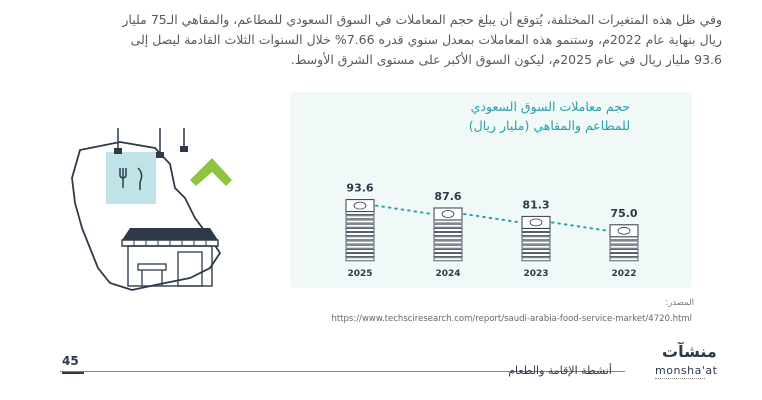 This screenshot has width=762, height=400. What do you see at coordinates (152, 267) in the screenshot?
I see `table-icon` at bounding box center [152, 267].